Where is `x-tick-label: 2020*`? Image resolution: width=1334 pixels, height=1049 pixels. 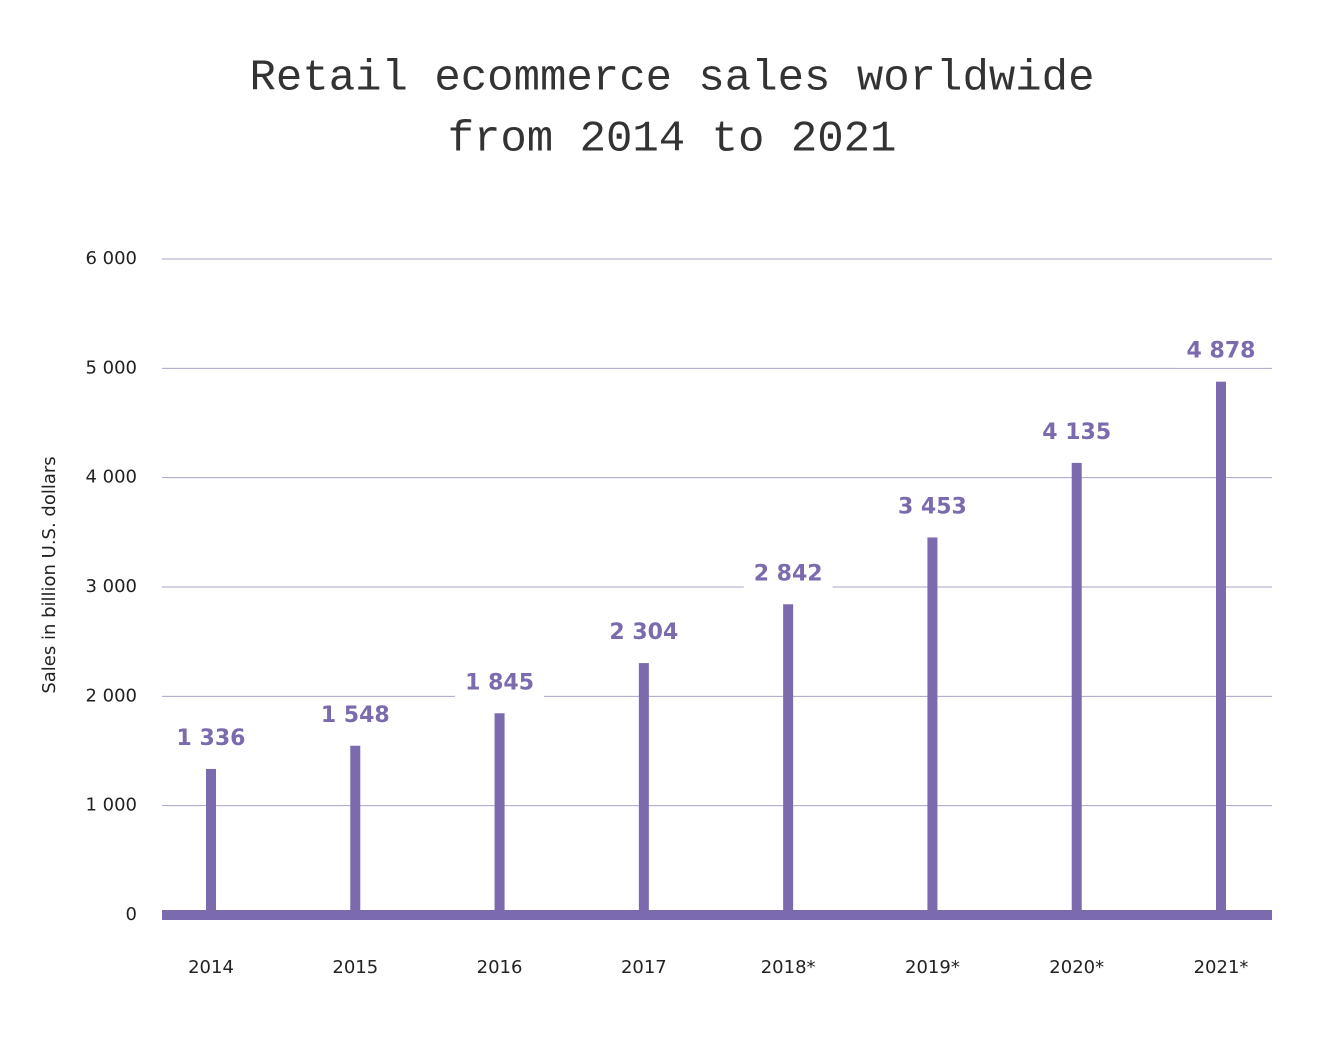
x-tick-label: 2020* is located at coordinates (1076, 967).